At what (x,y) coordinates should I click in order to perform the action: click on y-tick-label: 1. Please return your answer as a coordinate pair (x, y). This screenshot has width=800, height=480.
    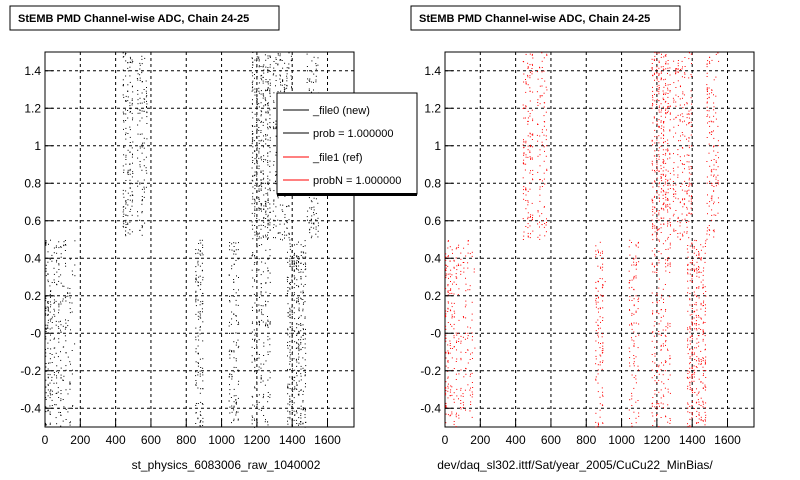
    Looking at the image, I should click on (37, 146).